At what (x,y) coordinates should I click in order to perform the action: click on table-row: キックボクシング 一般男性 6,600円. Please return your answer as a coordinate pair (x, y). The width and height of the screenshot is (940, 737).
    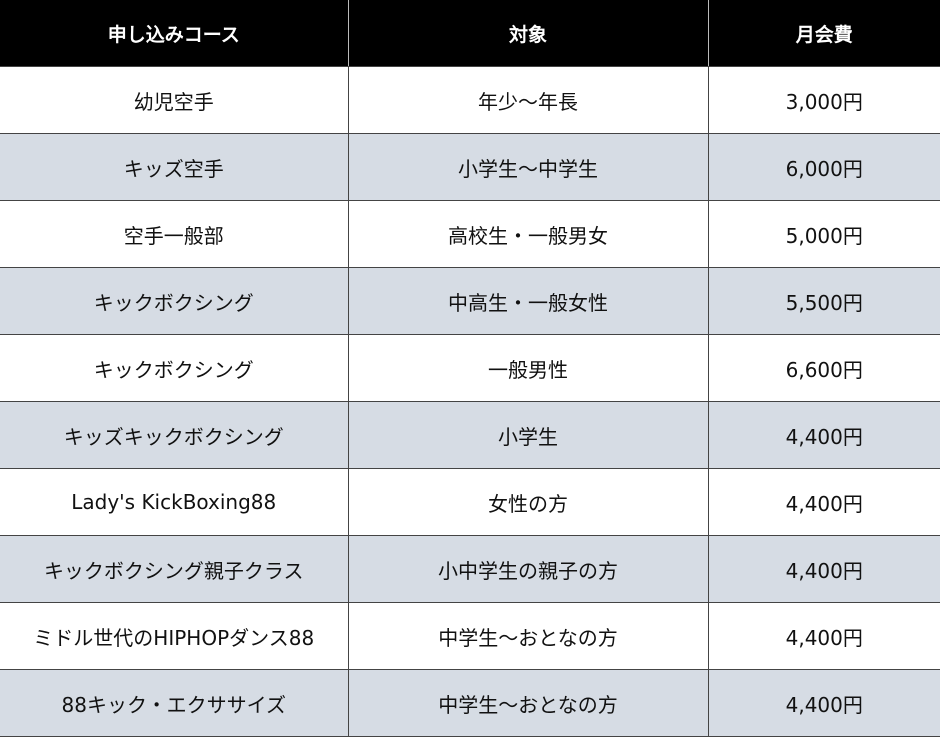
    Looking at the image, I should click on (470, 368).